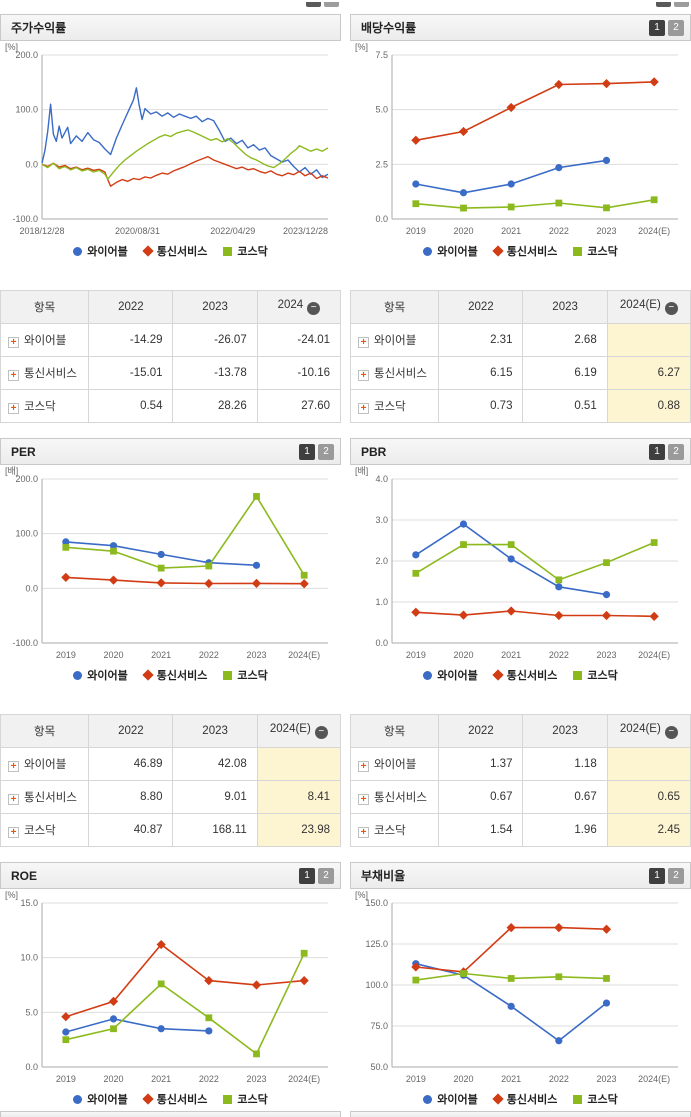  I want to click on value-cell: 0.54, so click(131, 406).